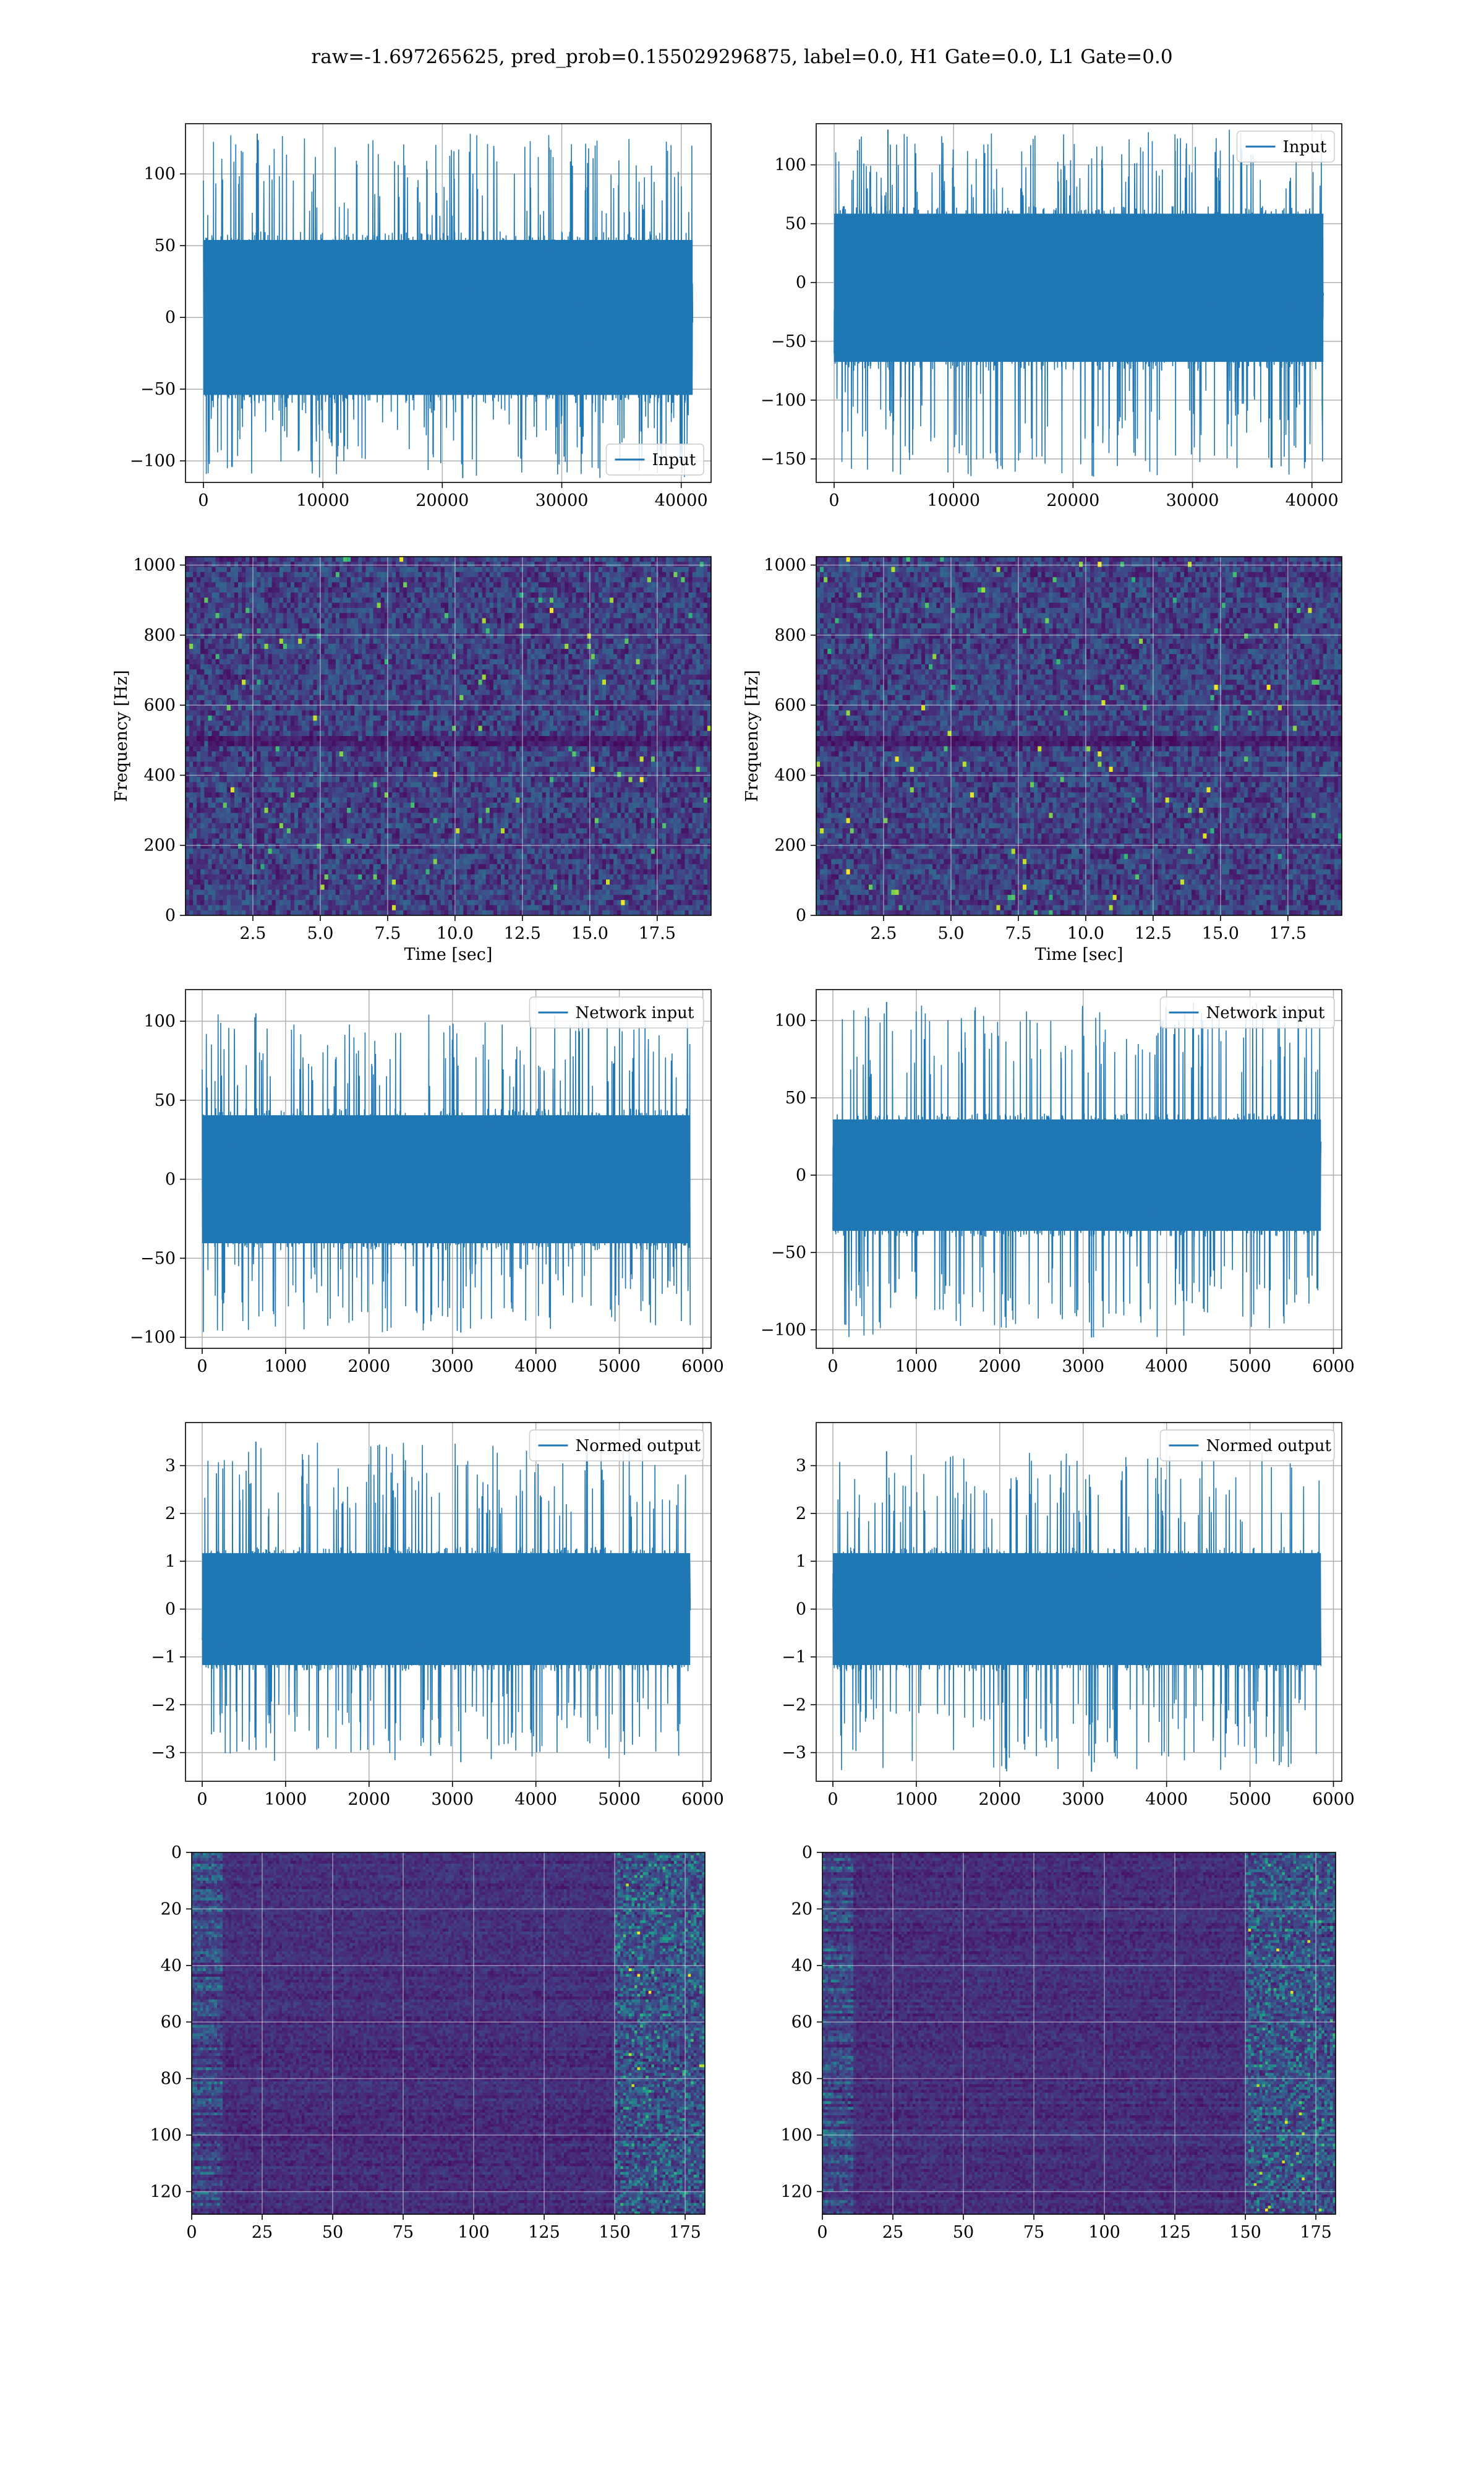 The image size is (1484, 2474). Describe the element at coordinates (387, 933) in the screenshot. I see `x-tick-label: 7.5` at that location.